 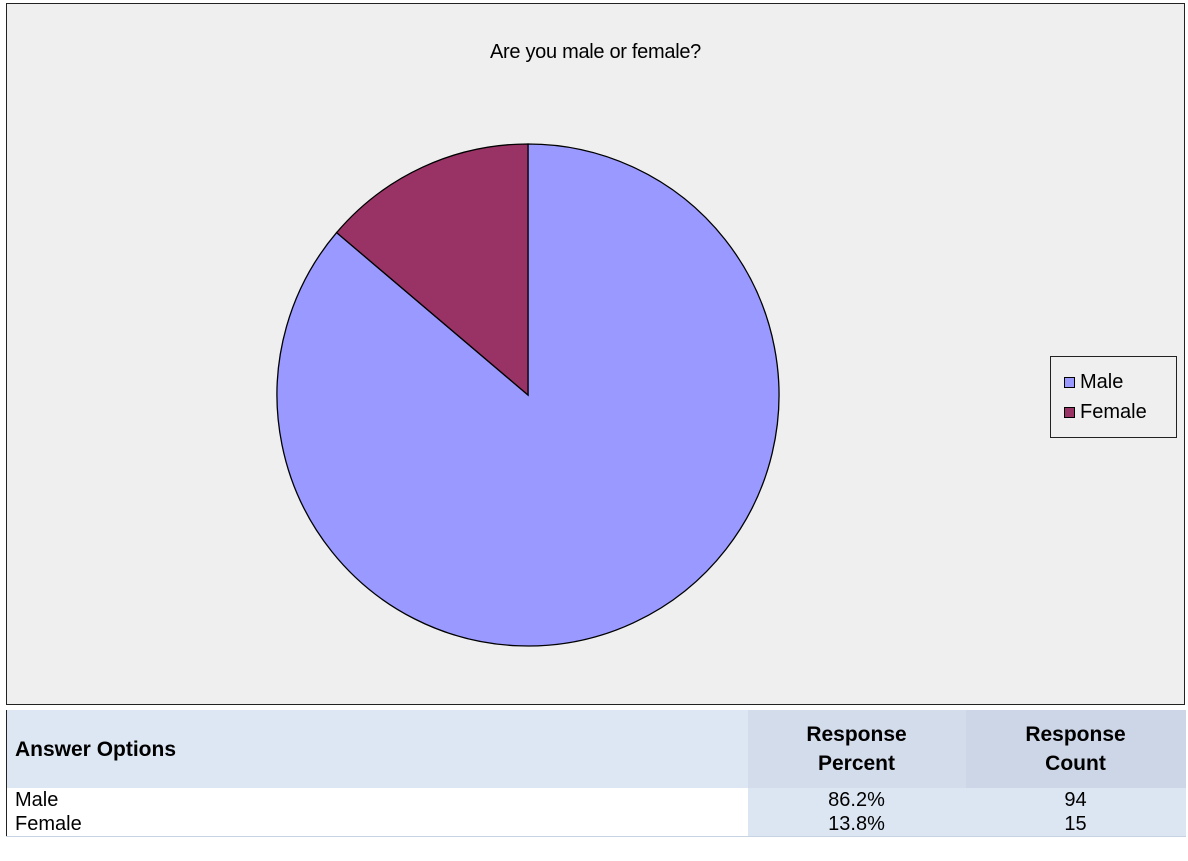 What do you see at coordinates (432, 270) in the screenshot?
I see `pie-slice-female` at bounding box center [432, 270].